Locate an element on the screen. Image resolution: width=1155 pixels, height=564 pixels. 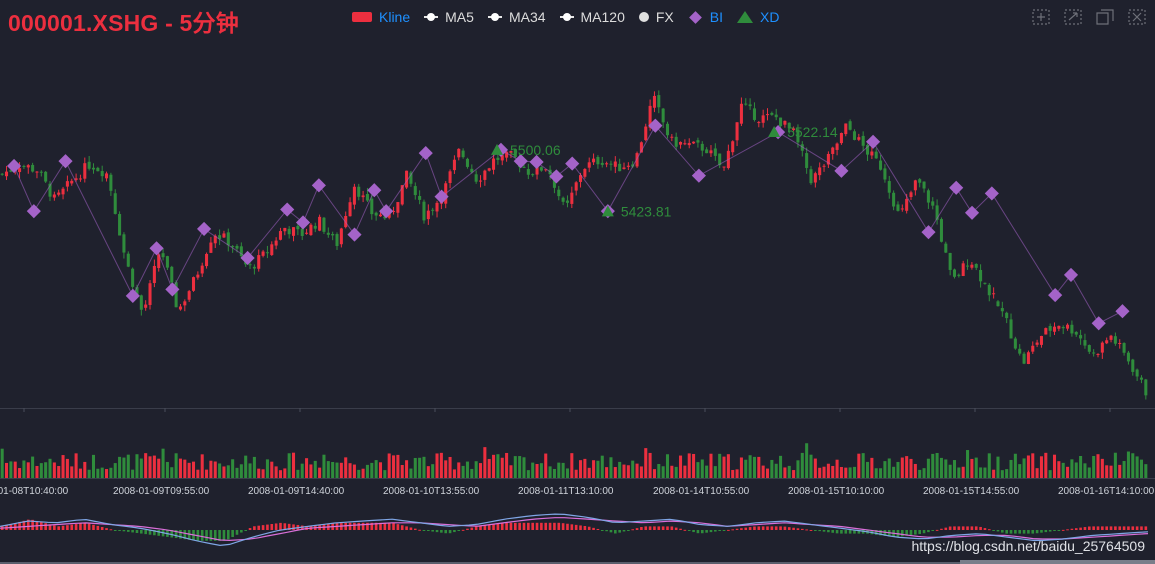
zoom-reset-icon is located at coordinates (1073, 17).